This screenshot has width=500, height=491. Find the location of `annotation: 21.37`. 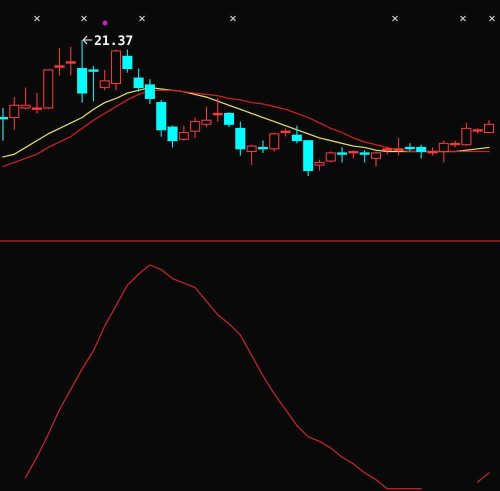

annotation: 21.37 is located at coordinates (114, 41).